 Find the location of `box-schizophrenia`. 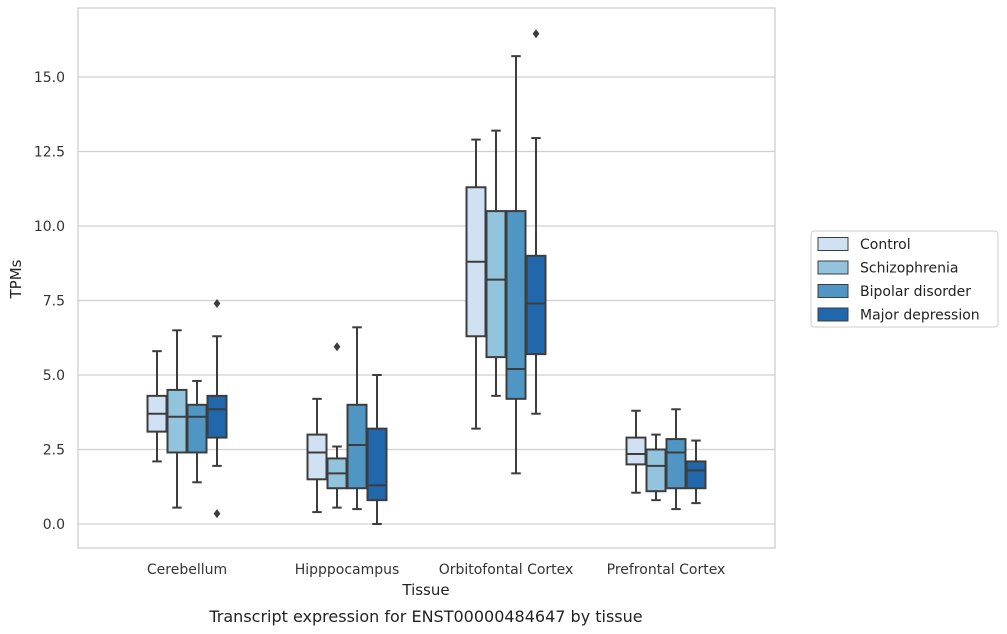

box-schizophrenia is located at coordinates (496, 263).